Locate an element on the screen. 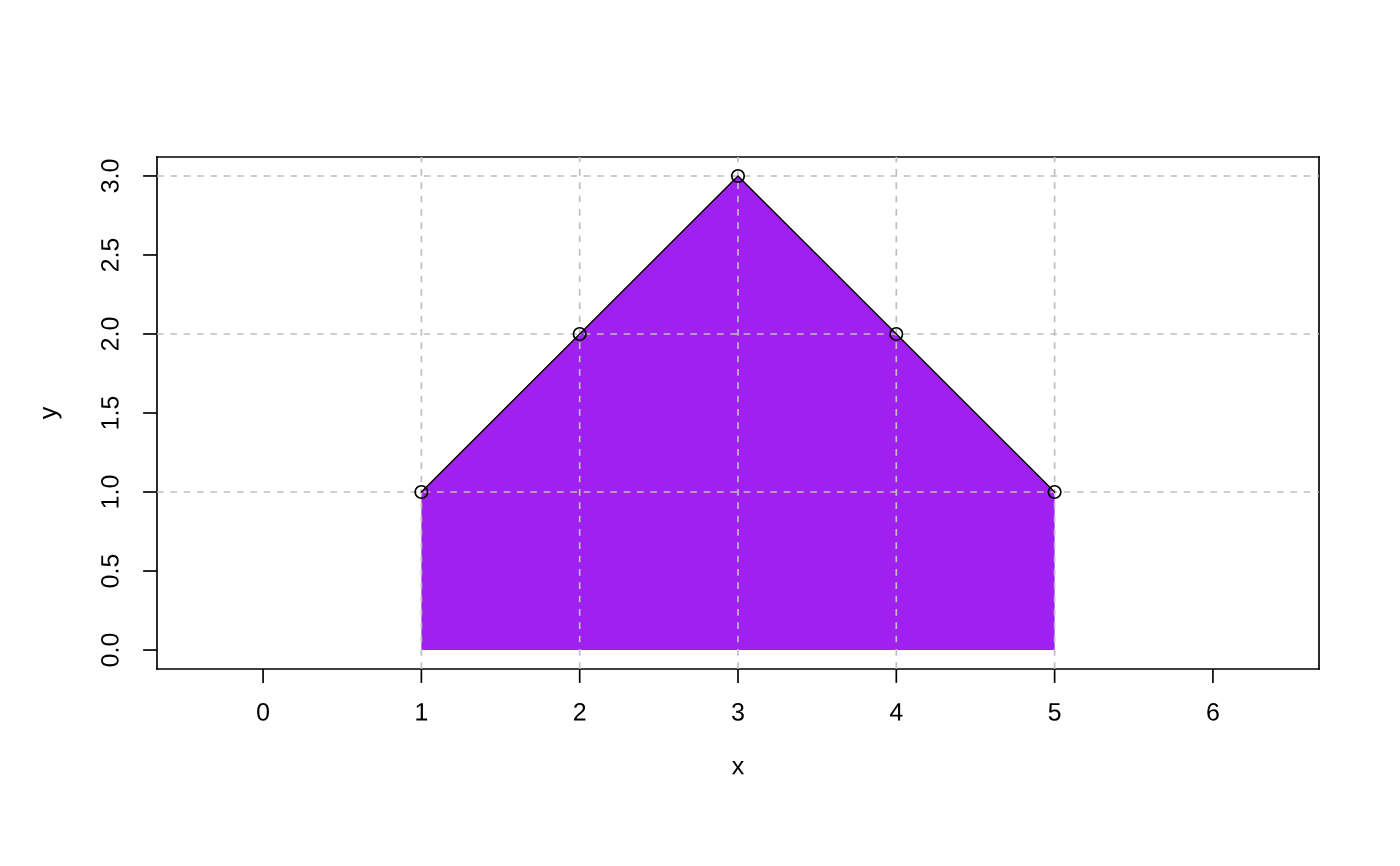 The height and width of the screenshot is (866, 1400). y-tick-label: 2.0 is located at coordinates (110, 334).